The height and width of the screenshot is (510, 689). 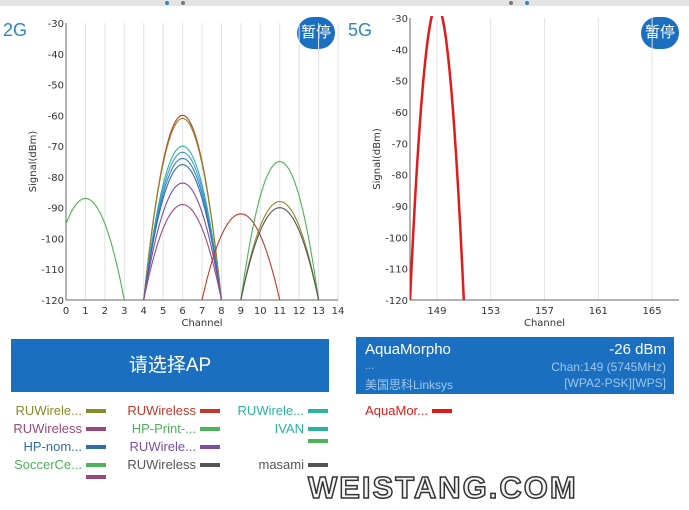 I want to click on ap-channel: Chan:149 (5745MHz), so click(x=608, y=367).